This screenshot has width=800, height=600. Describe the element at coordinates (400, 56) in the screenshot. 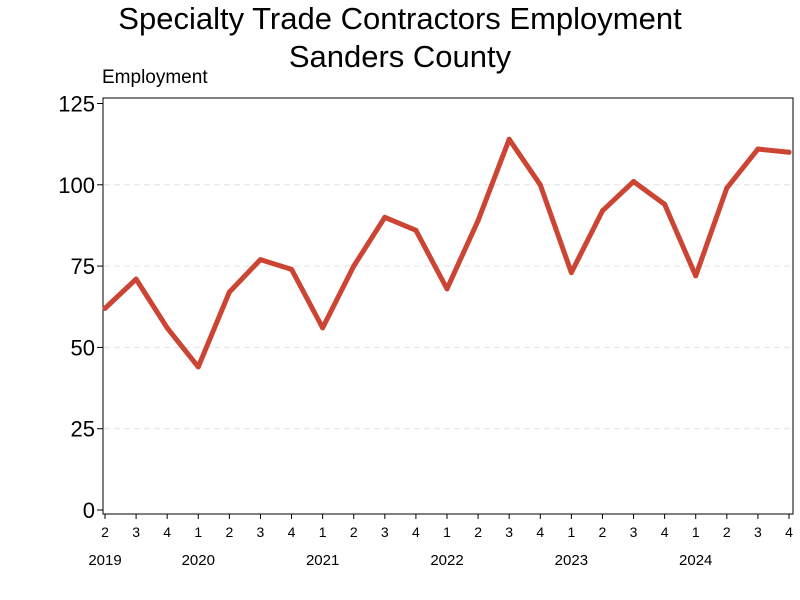

I see `chart-subtitle: Sanders County` at that location.